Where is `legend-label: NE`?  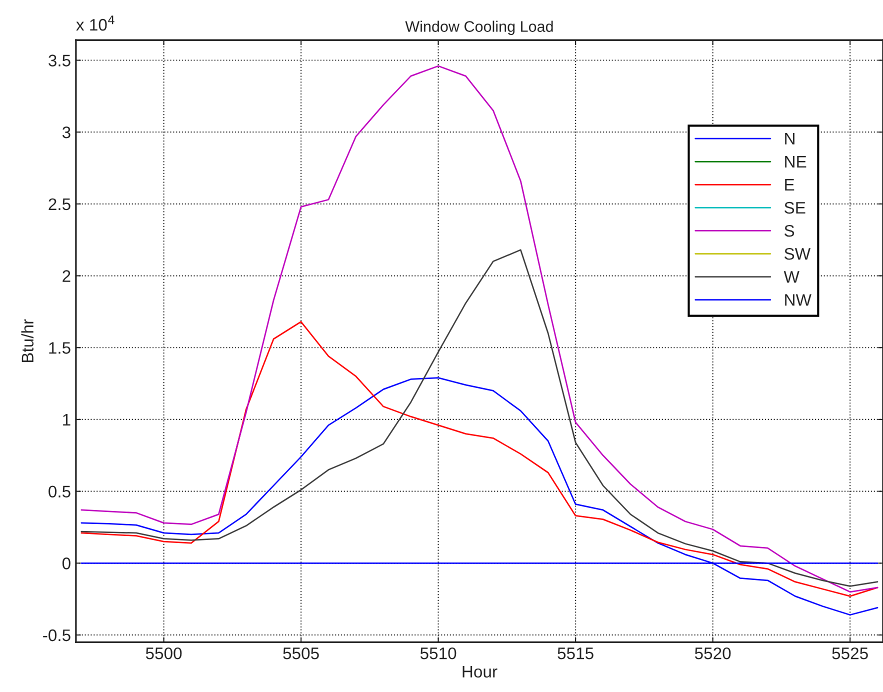 legend-label: NE is located at coordinates (795, 162).